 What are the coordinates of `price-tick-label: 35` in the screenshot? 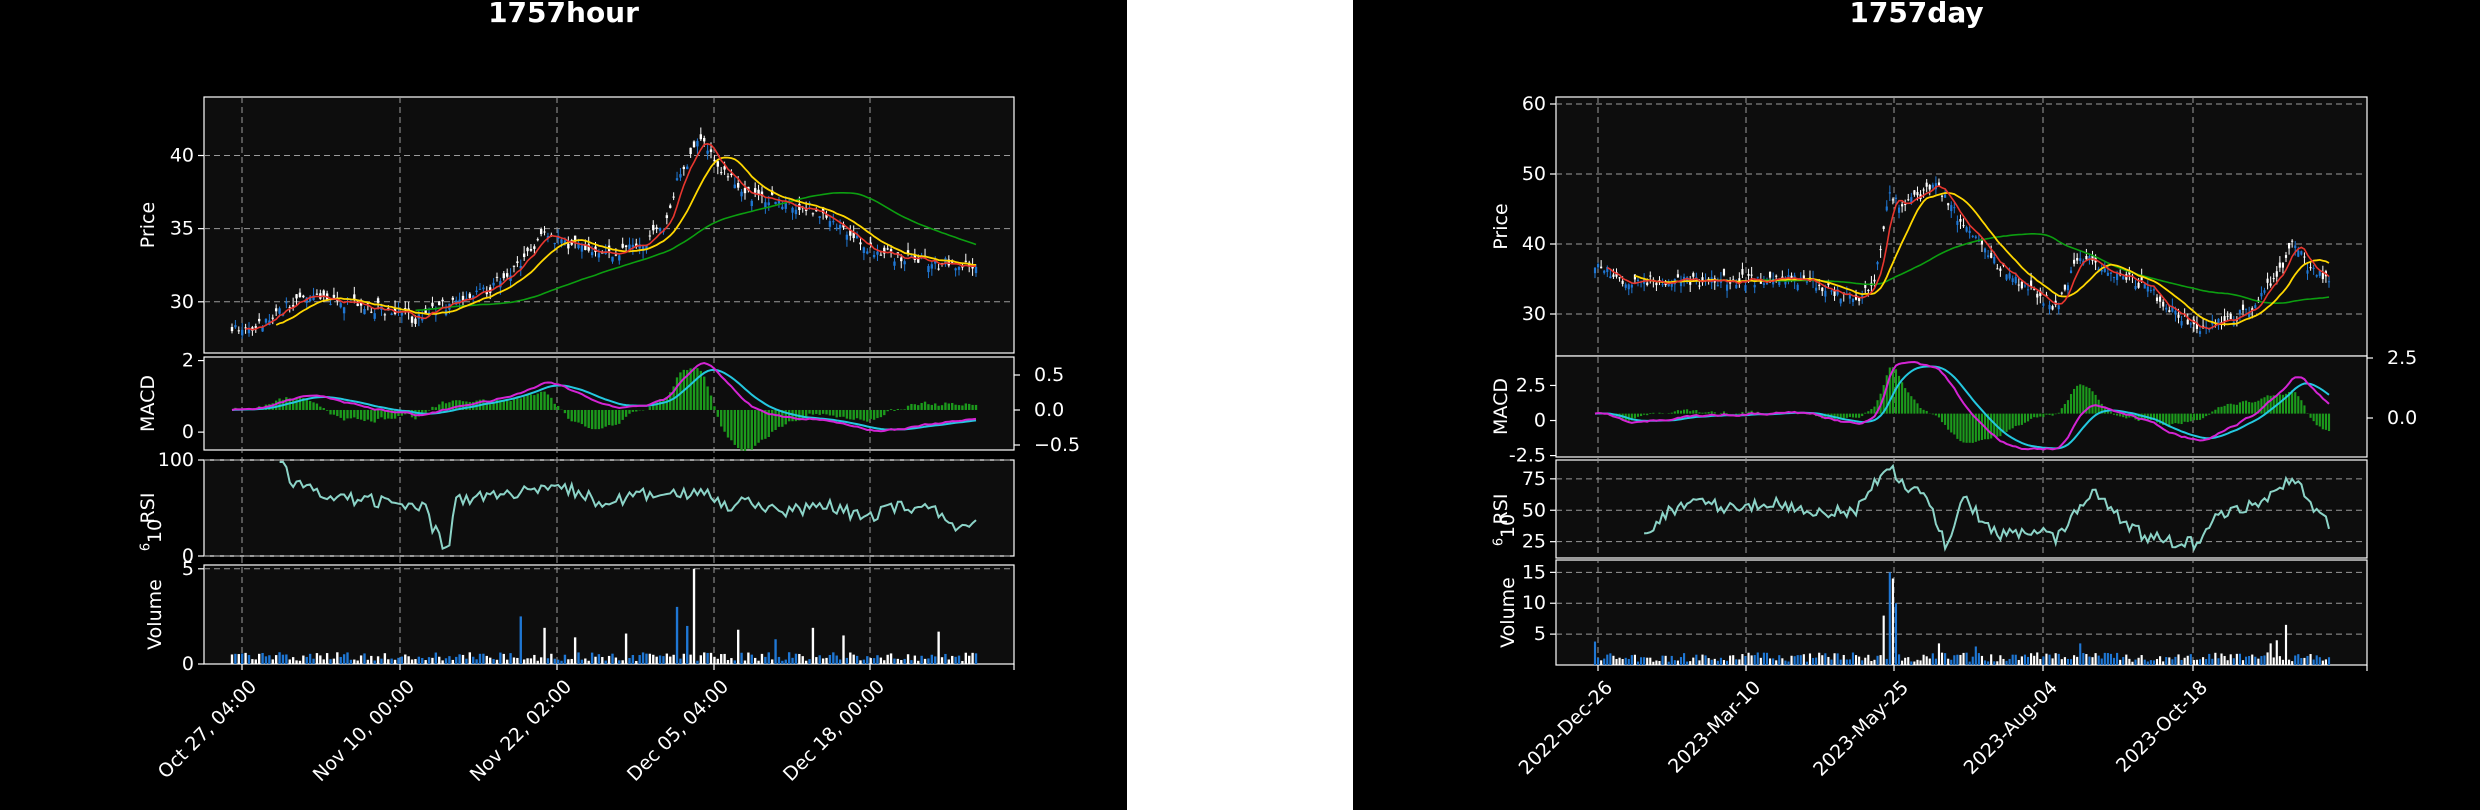 It's located at (182, 229).